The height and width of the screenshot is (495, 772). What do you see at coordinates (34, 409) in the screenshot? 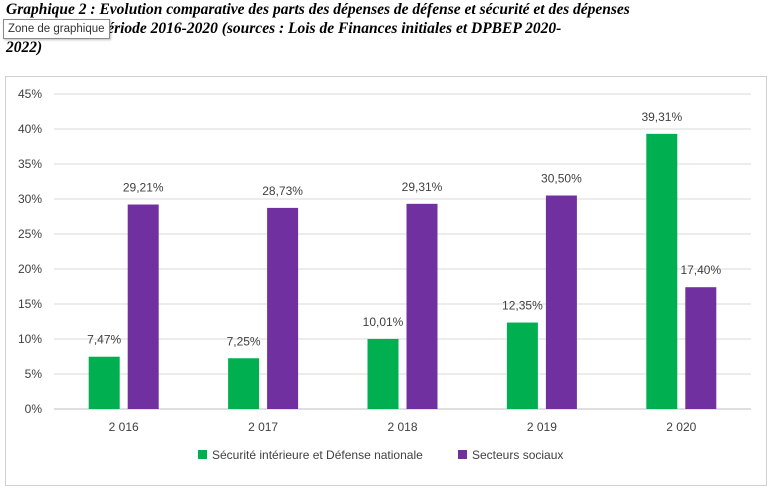
I see `y-tick-label: 0%` at bounding box center [34, 409].